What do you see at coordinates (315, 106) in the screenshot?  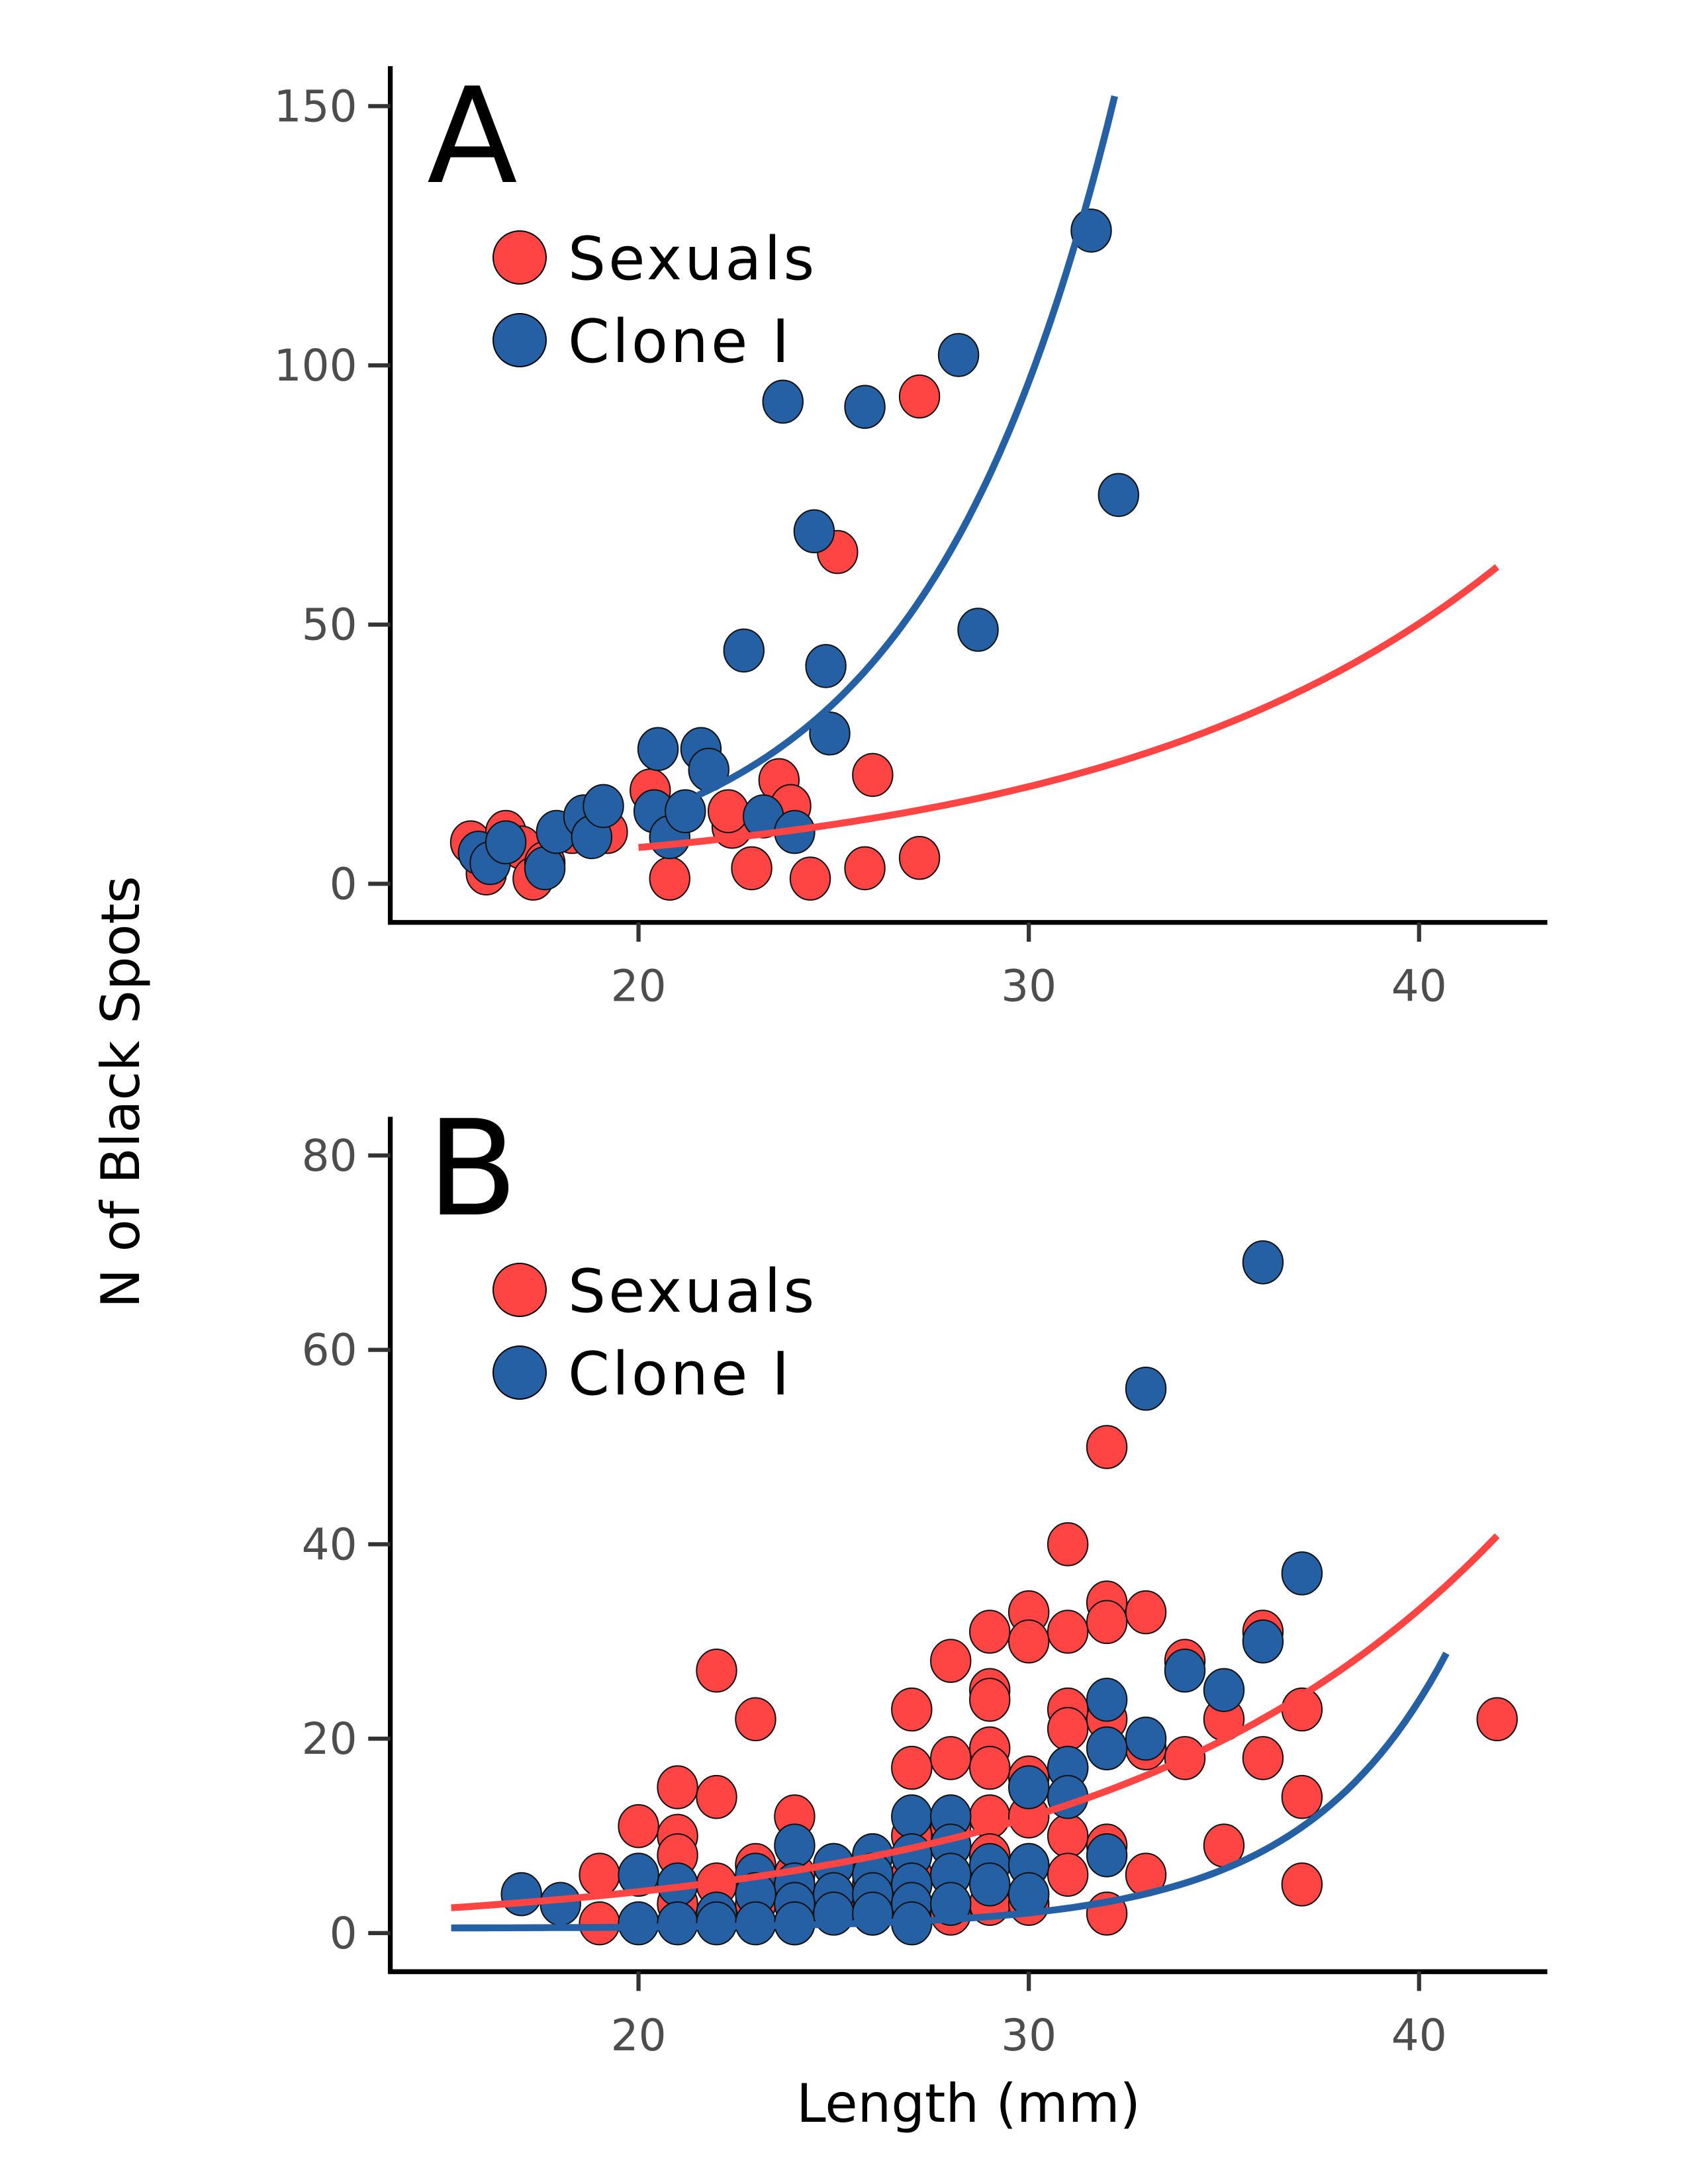 I see `y-tick-label: 150` at bounding box center [315, 106].